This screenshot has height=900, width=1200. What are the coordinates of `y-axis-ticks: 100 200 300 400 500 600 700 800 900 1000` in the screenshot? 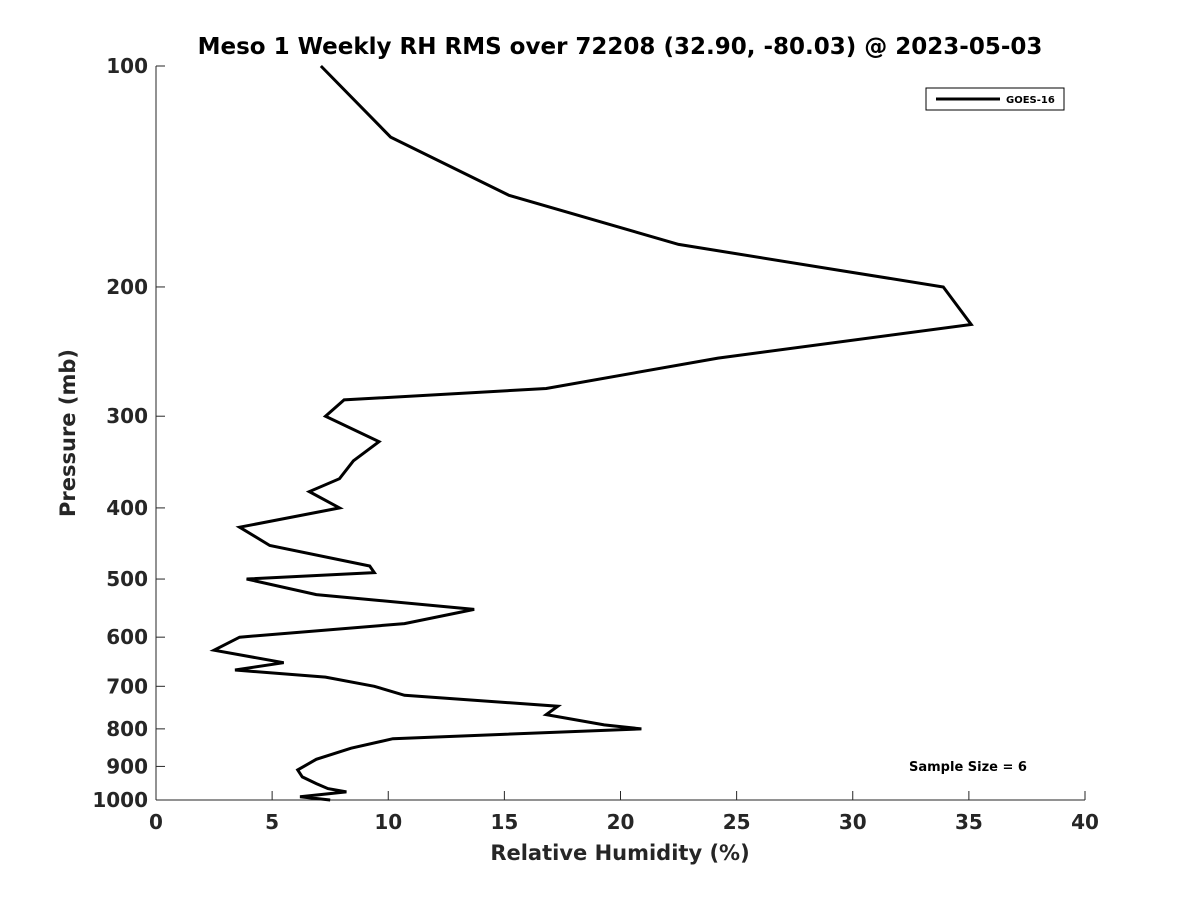 It's located at (128, 433).